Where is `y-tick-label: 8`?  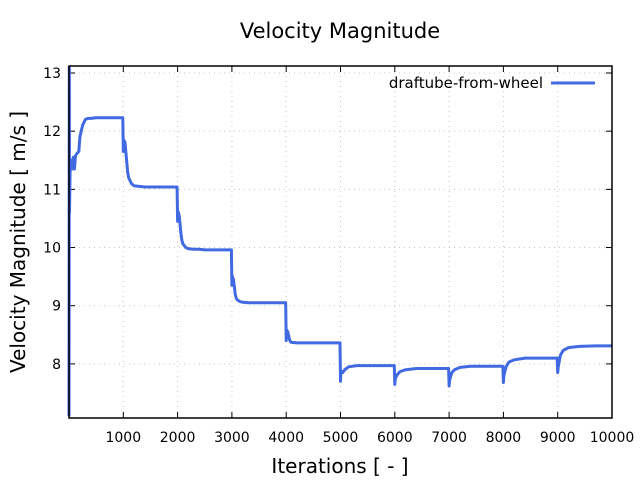 y-tick-label: 8 is located at coordinates (56, 365).